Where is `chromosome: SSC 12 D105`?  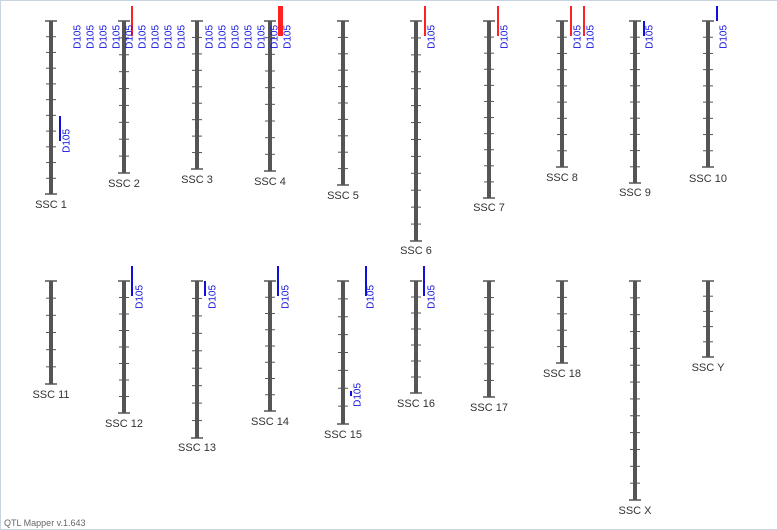
chromosome: SSC 12 D105 is located at coordinates (125, 348).